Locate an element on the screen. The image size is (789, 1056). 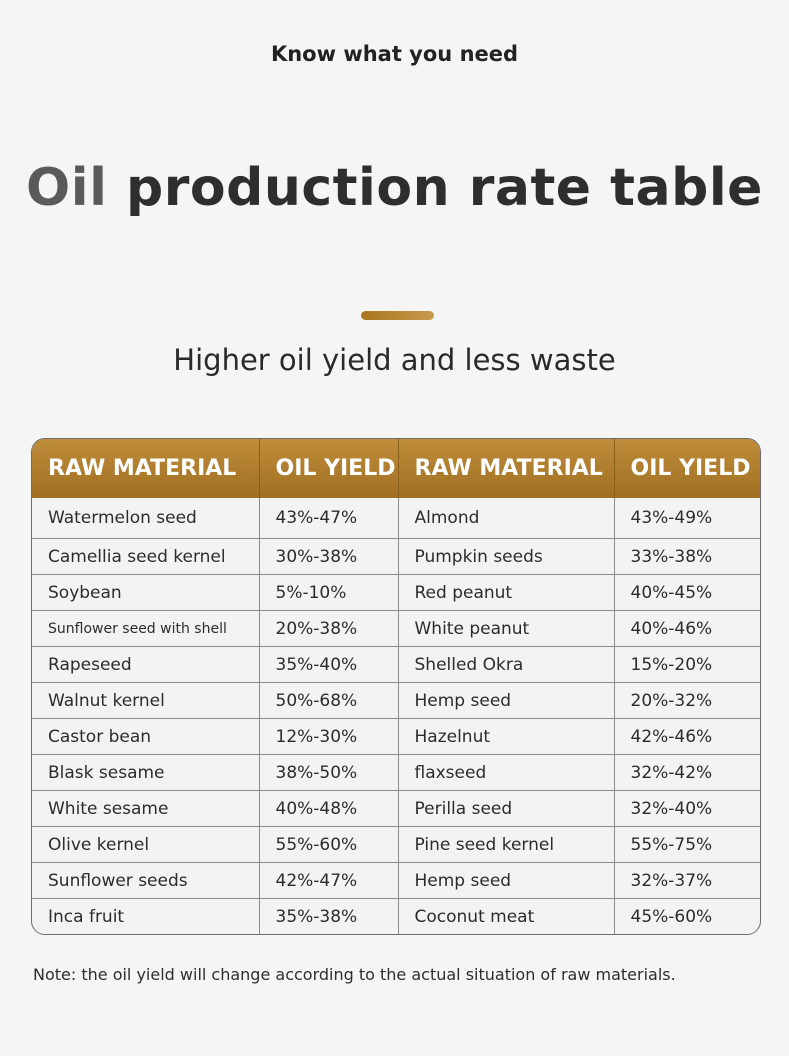
yield-cell: 43%-47% is located at coordinates (328, 518).